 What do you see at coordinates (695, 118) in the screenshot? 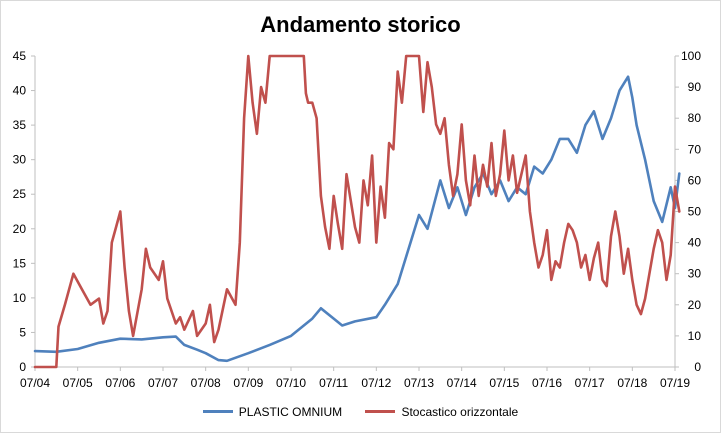
I see `y-right-tick-label: 80` at bounding box center [695, 118].